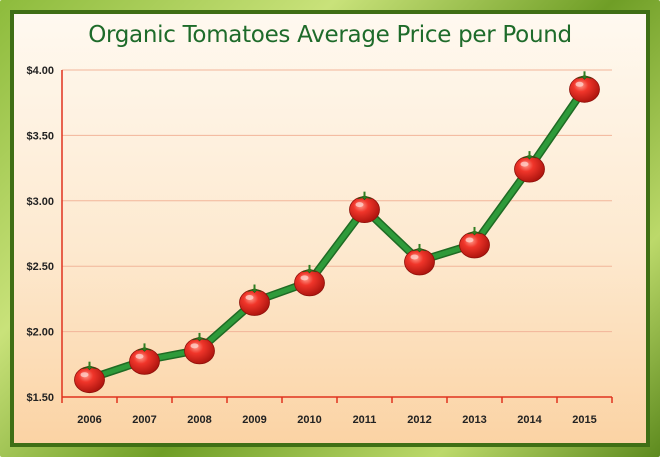 The height and width of the screenshot is (457, 660). What do you see at coordinates (89, 420) in the screenshot?
I see `x-tick-label: 2006` at bounding box center [89, 420].